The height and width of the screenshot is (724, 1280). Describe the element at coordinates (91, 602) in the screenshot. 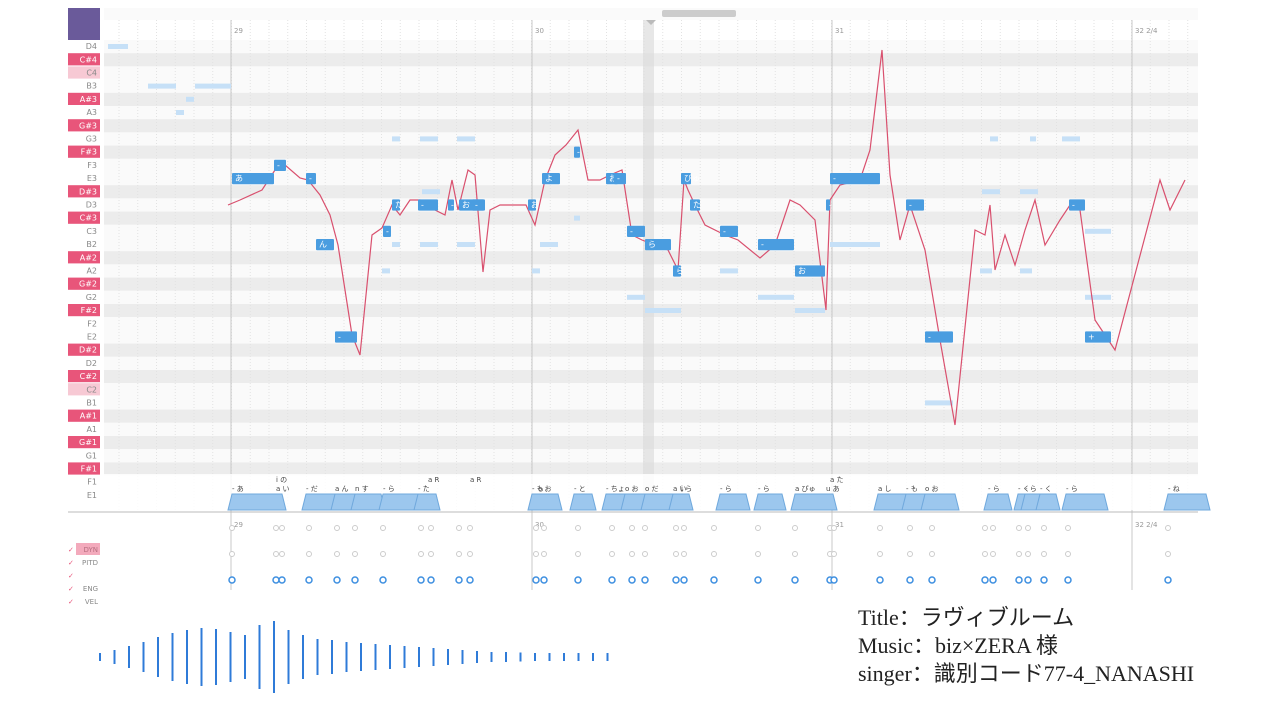

I see `param-label: VEL` at that location.